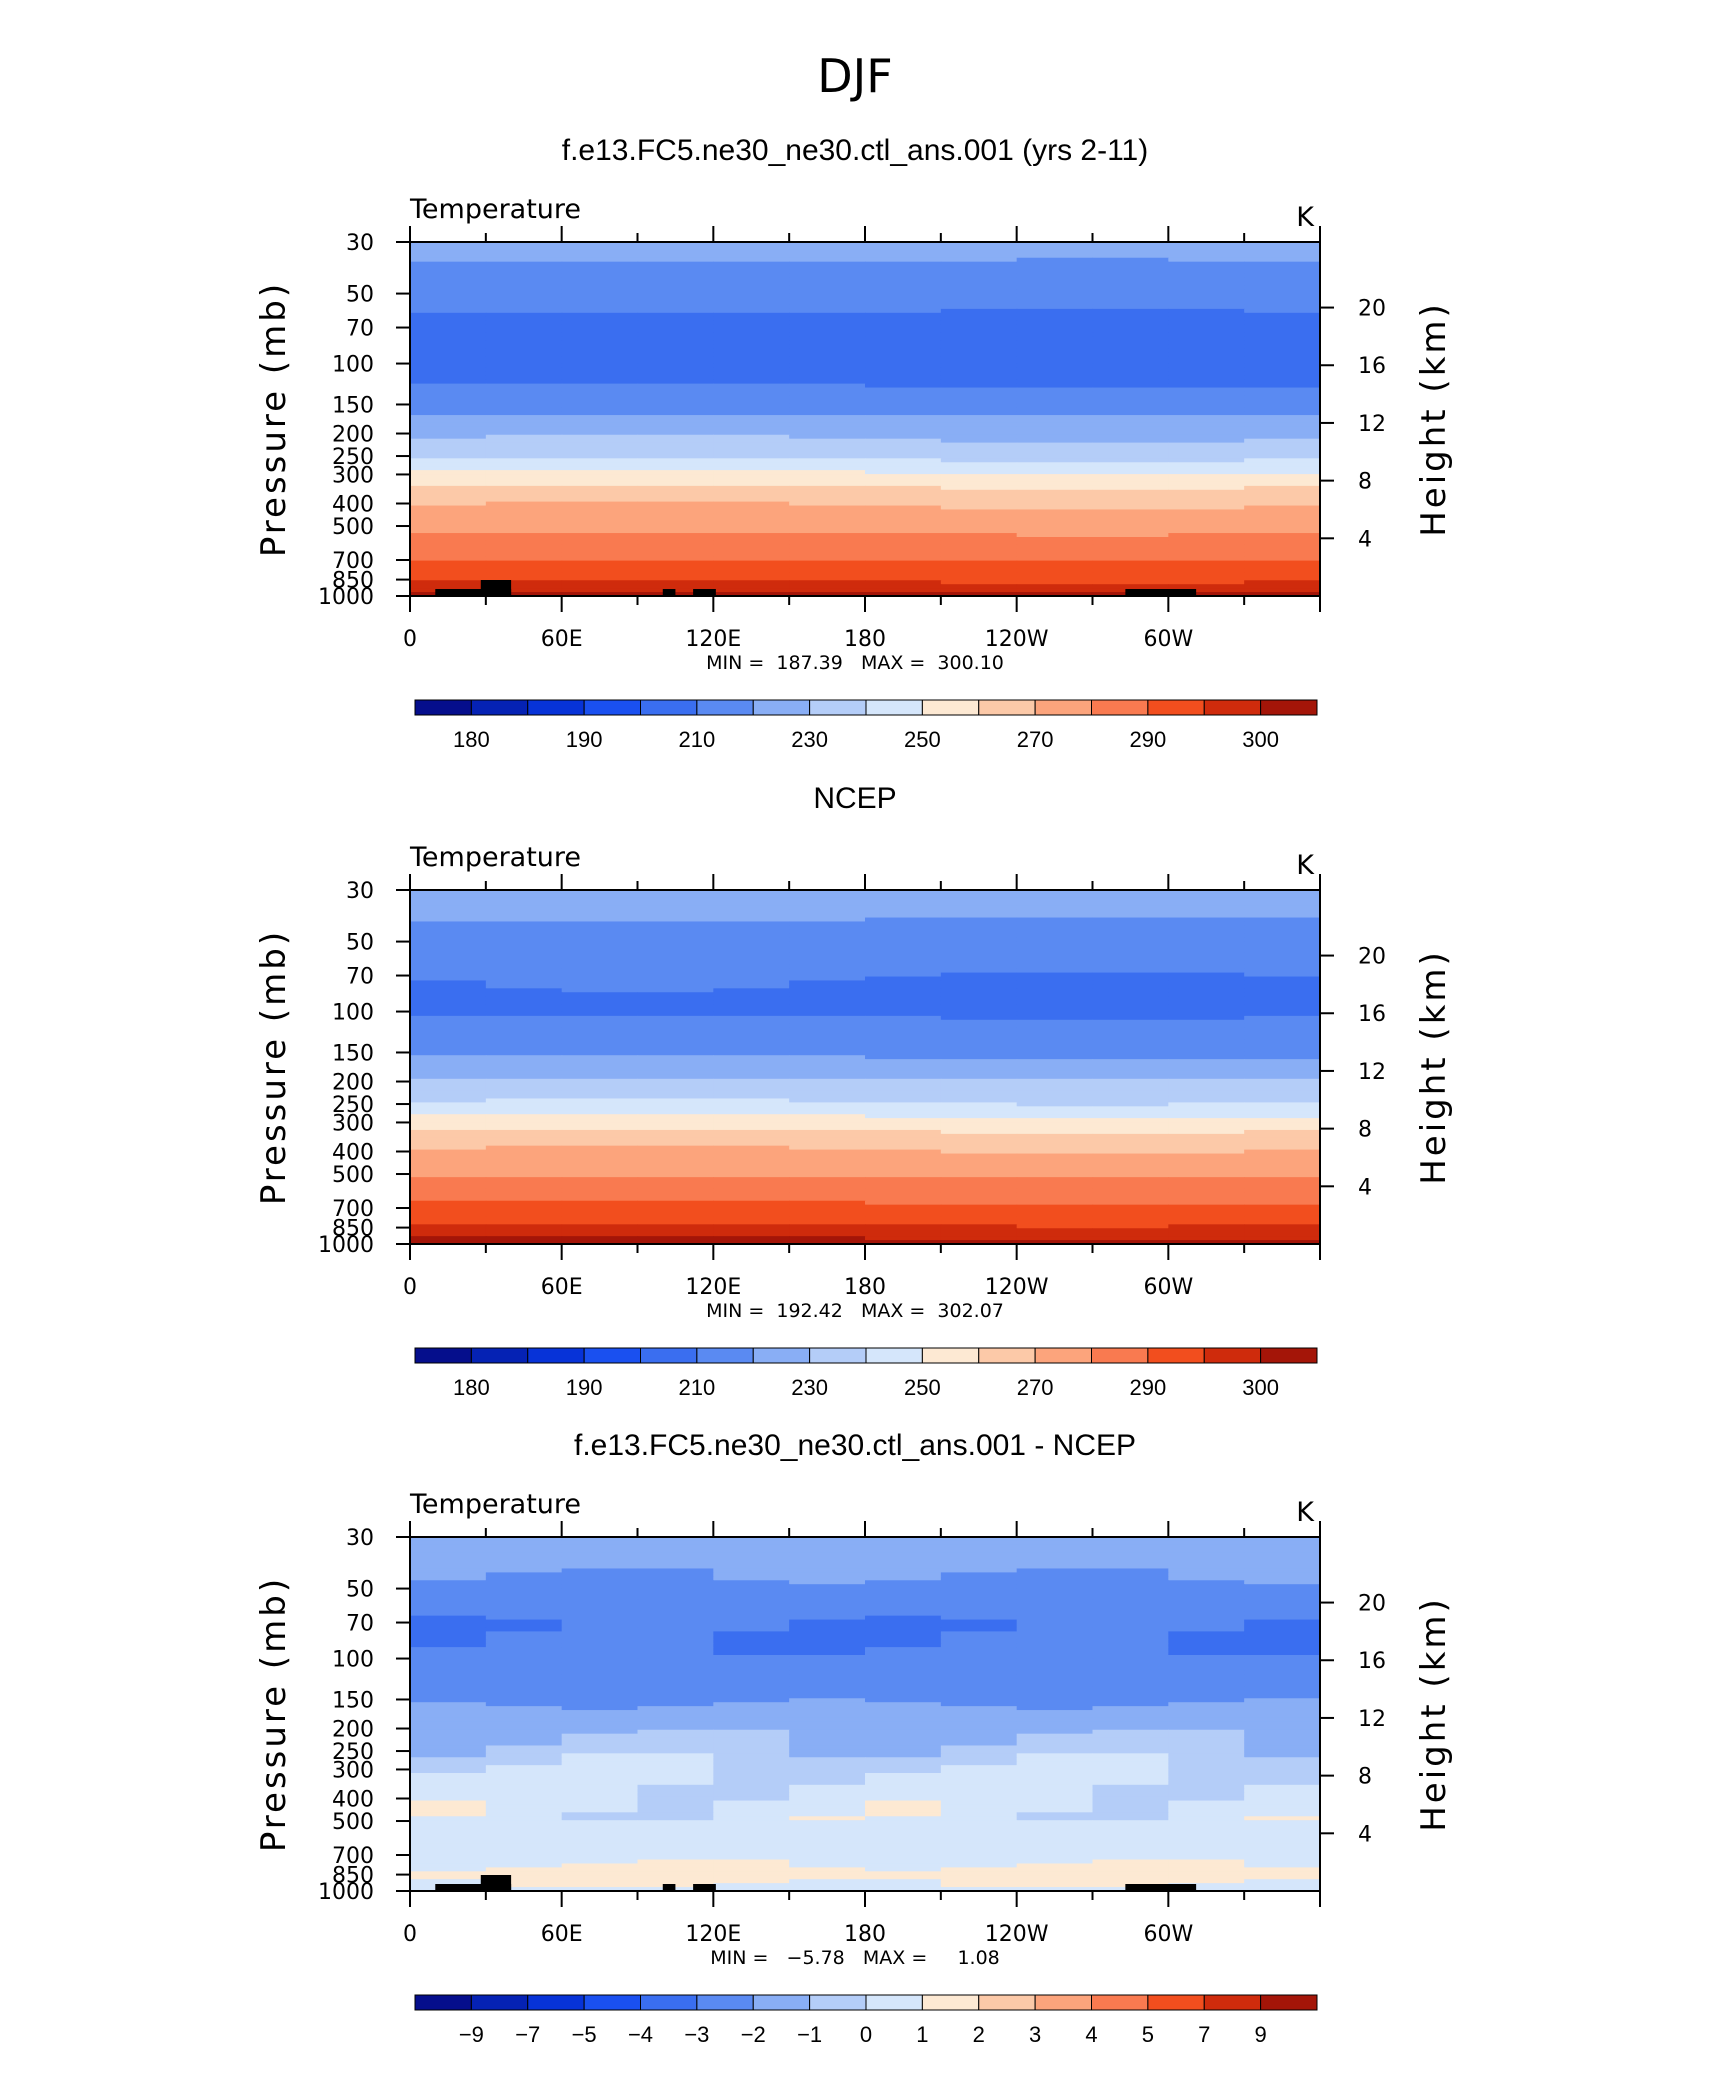 The width and height of the screenshot is (1710, 2074). I want to click on y-tick-label: 400, so click(353, 1152).